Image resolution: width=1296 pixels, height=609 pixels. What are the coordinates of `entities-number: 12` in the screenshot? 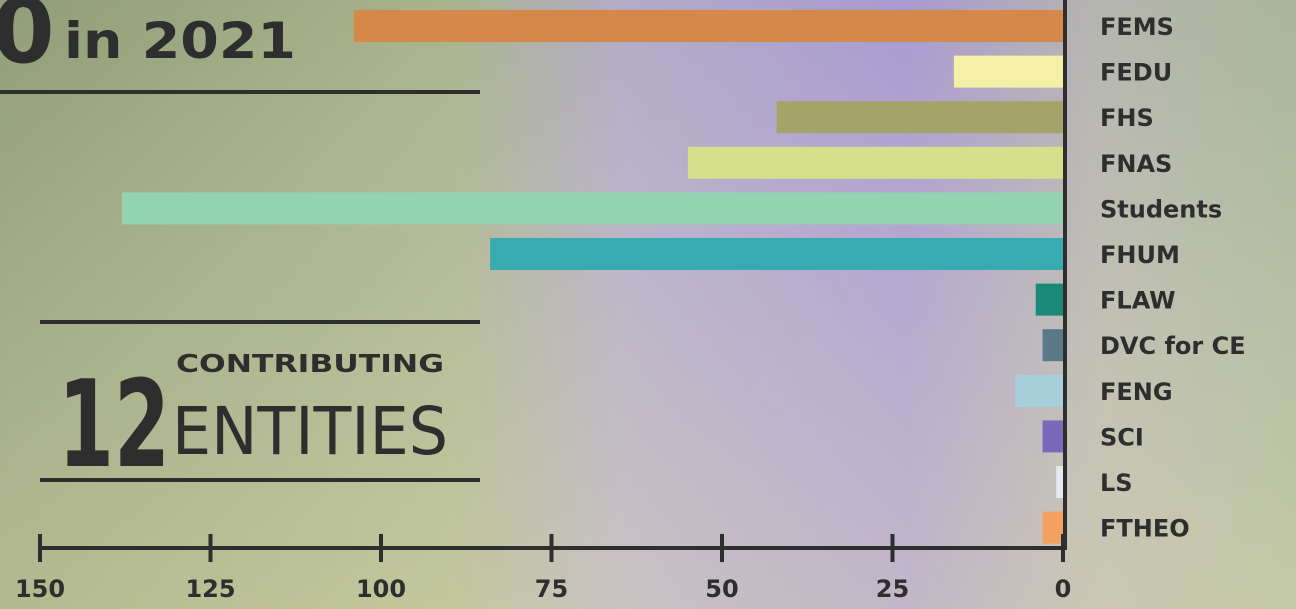 It's located at (114, 425).